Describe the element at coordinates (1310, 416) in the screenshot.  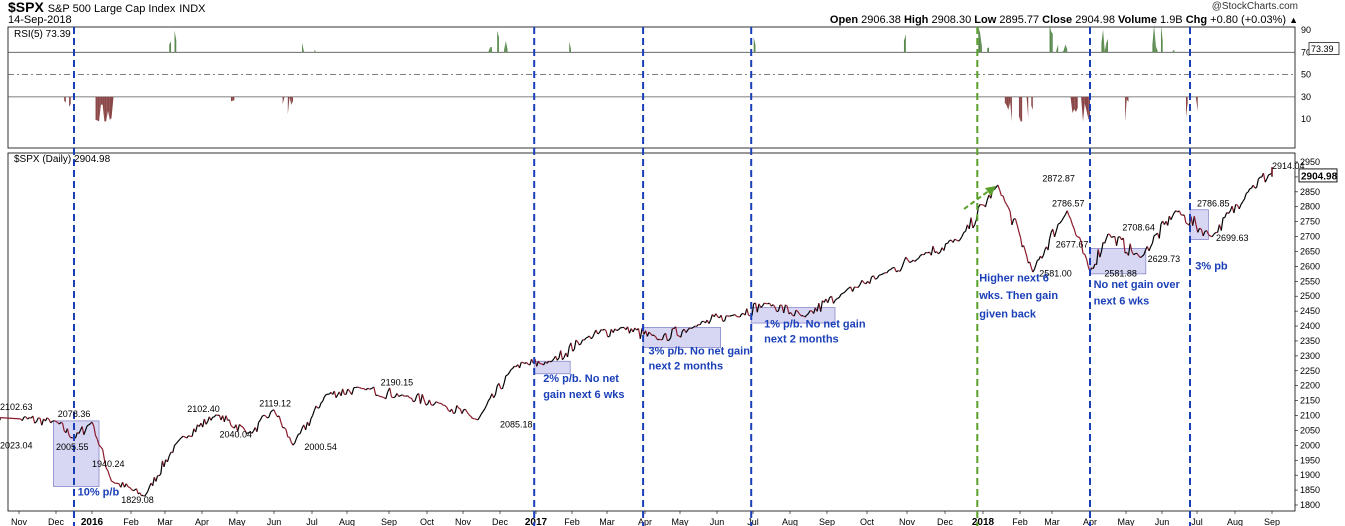
I see `price-ytick-label: 2100` at that location.